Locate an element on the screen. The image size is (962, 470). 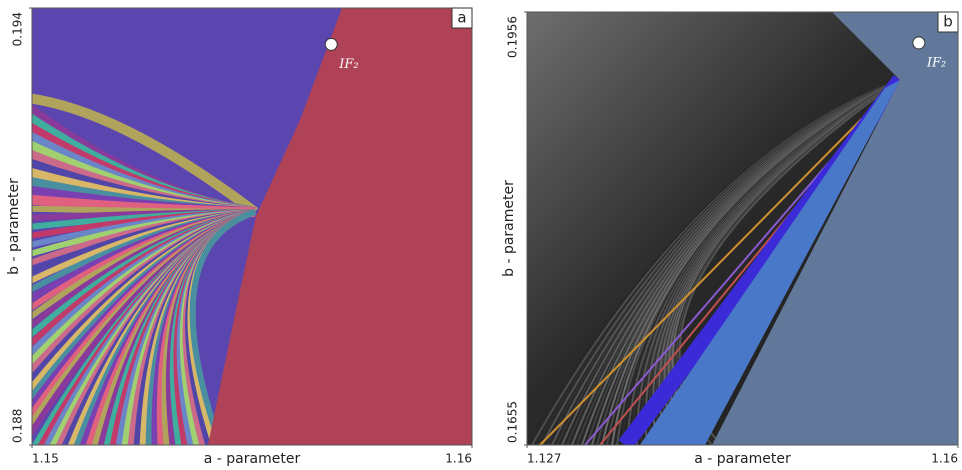
panel-label: b is located at coordinates (948, 22).